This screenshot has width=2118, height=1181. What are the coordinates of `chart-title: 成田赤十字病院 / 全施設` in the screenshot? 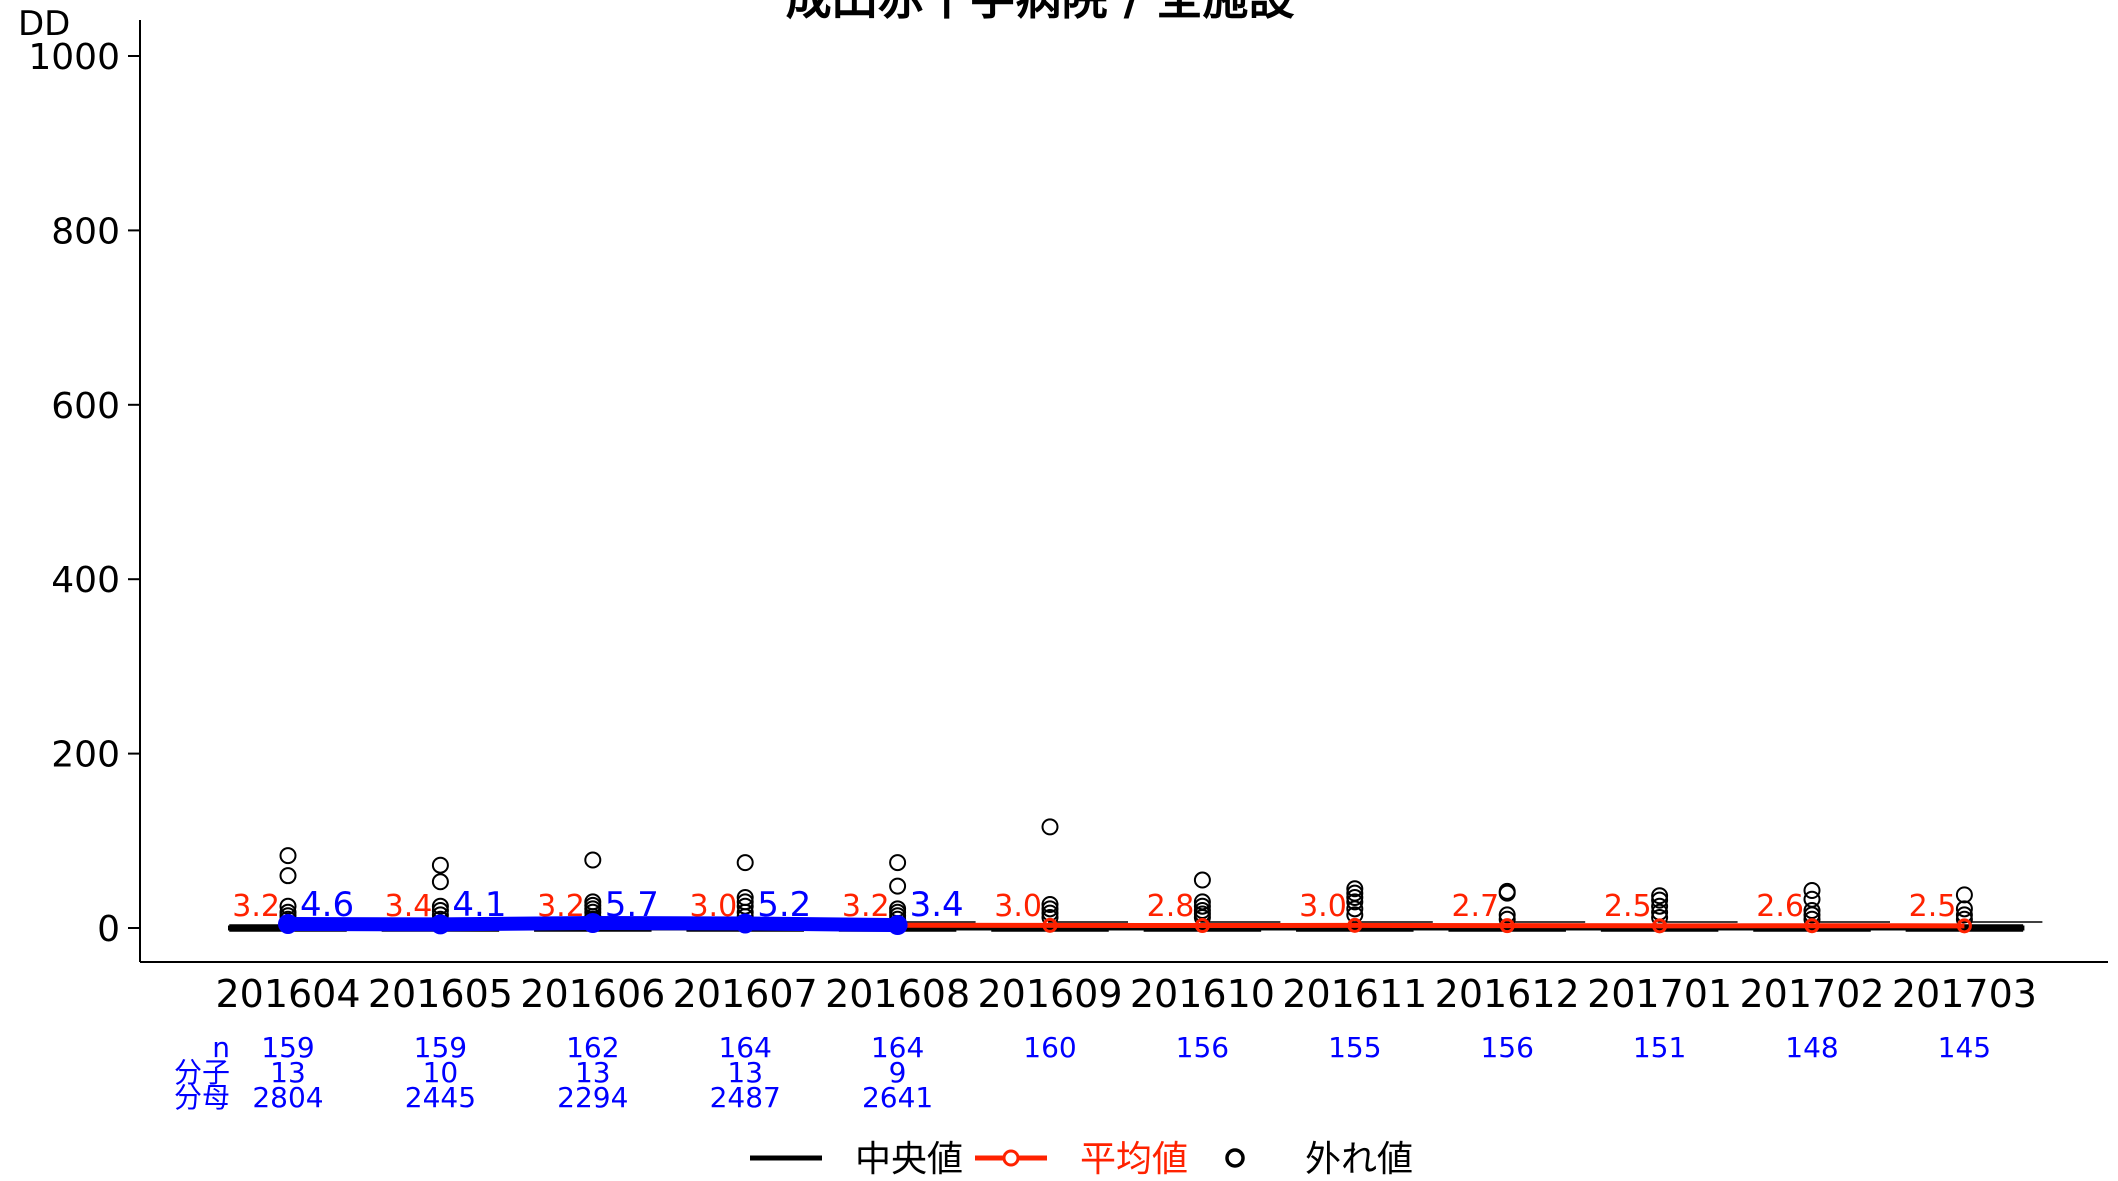 It's located at (1040, 12).